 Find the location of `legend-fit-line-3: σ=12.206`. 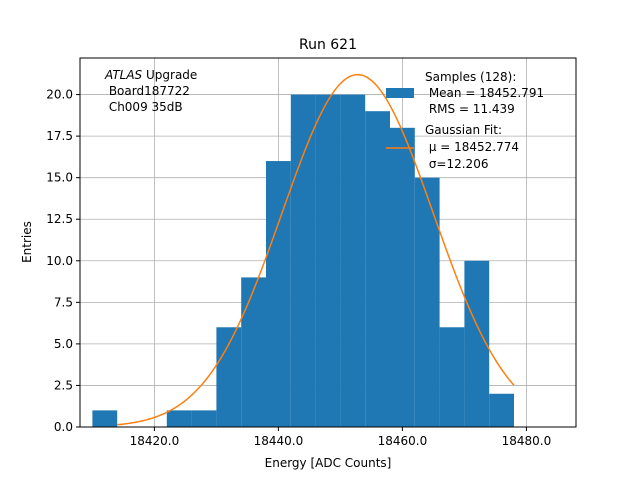

legend-fit-line-3: σ=12.206 is located at coordinates (456, 164).